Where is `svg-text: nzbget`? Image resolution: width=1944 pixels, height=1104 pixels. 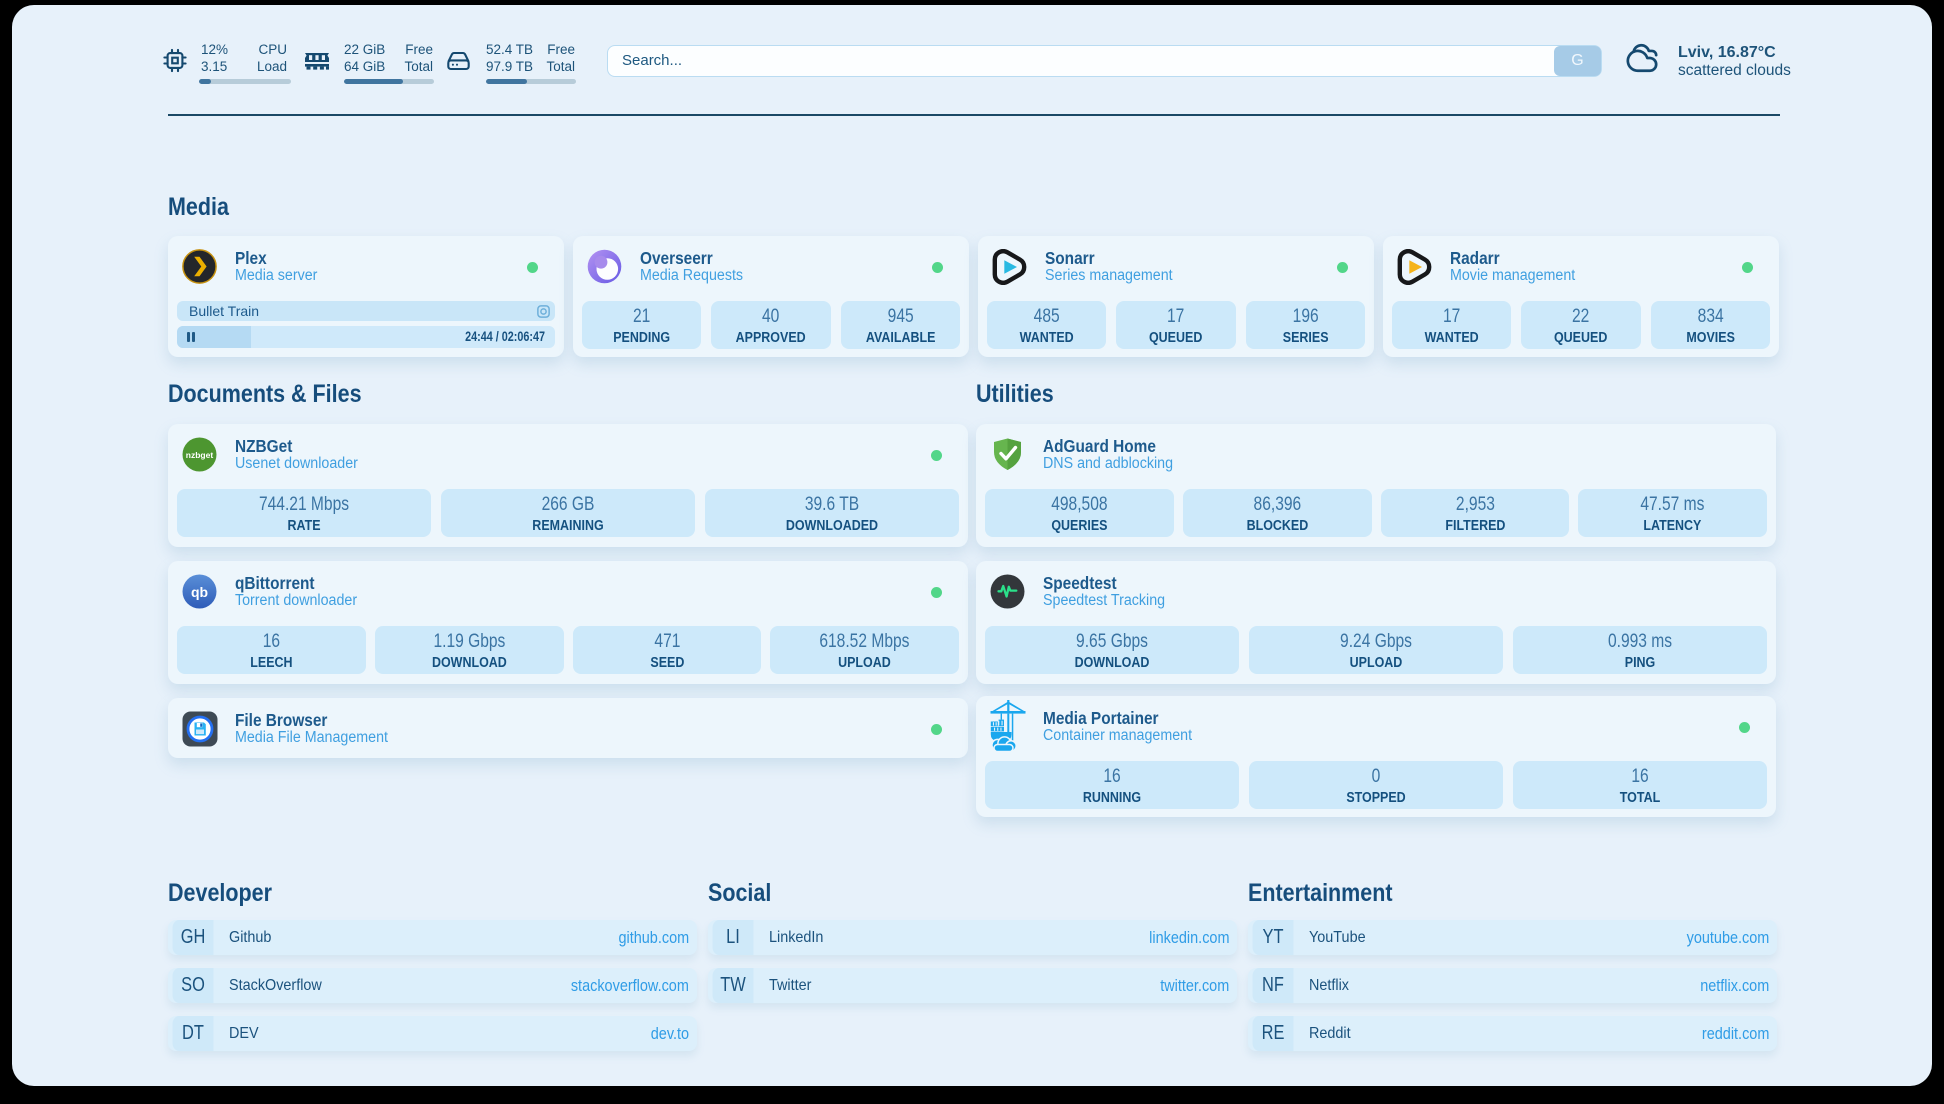
svg-text: nzbget is located at coordinates (200, 455).